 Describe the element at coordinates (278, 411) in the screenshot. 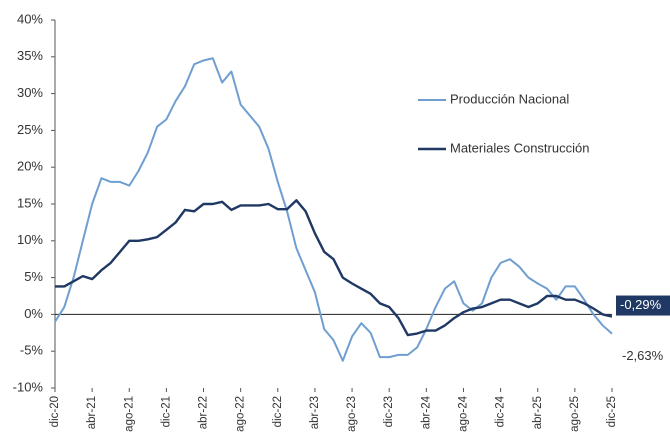

I see `x-tick-label: dic-22` at that location.